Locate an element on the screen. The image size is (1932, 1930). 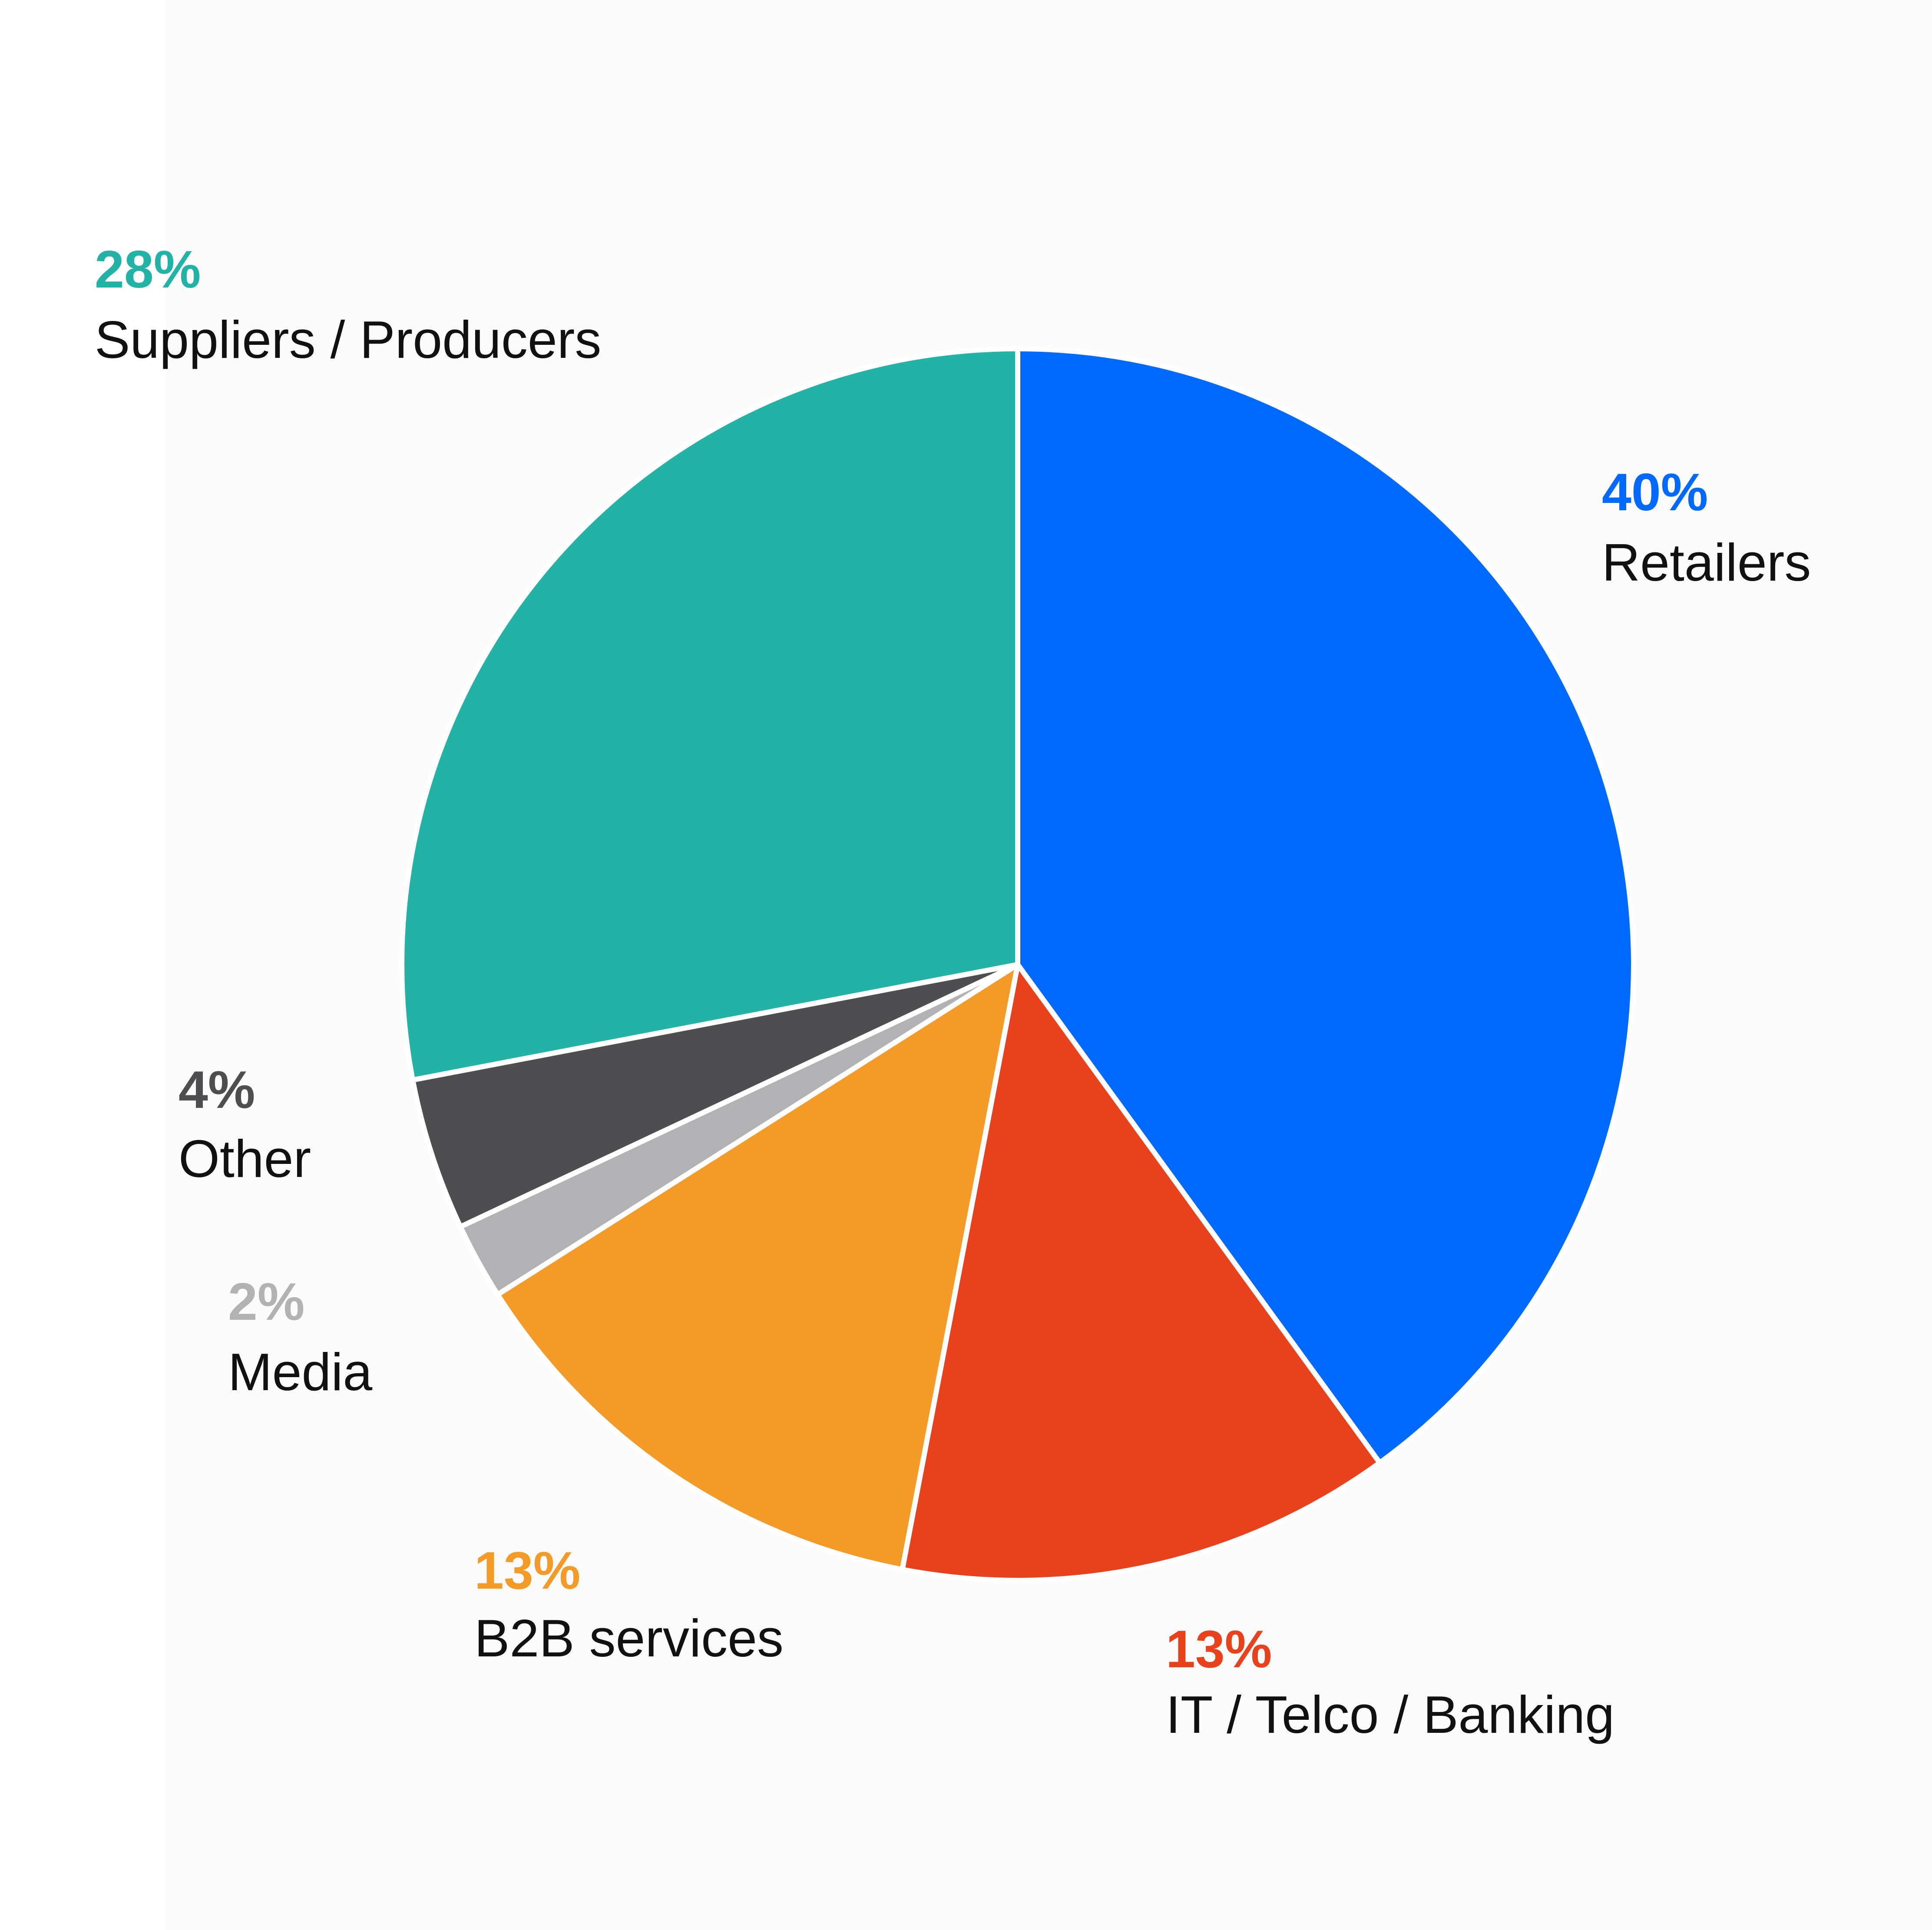
value-label: 28% is located at coordinates (148, 269).